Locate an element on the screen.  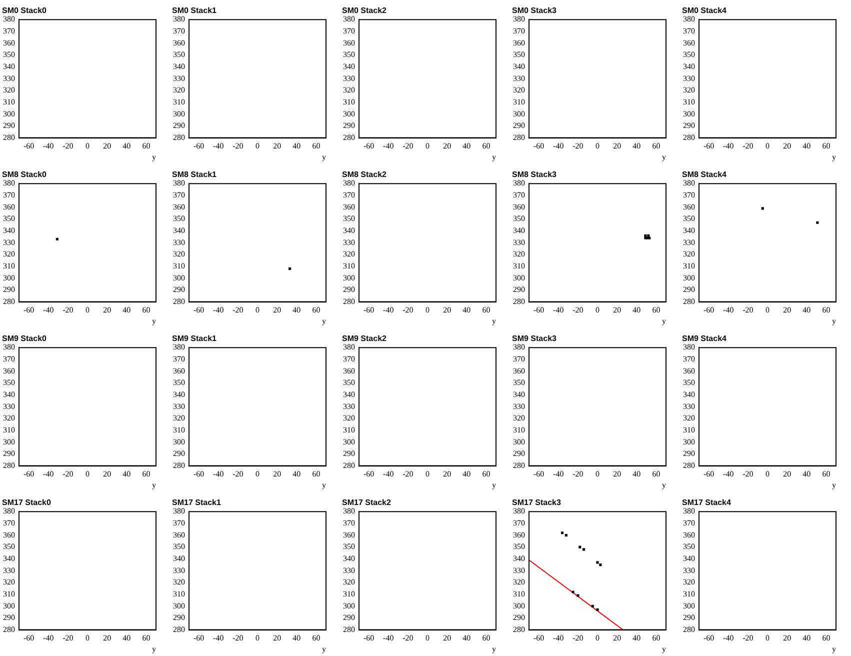
chart-title: SM0 Stack4 is located at coordinates (705, 11).